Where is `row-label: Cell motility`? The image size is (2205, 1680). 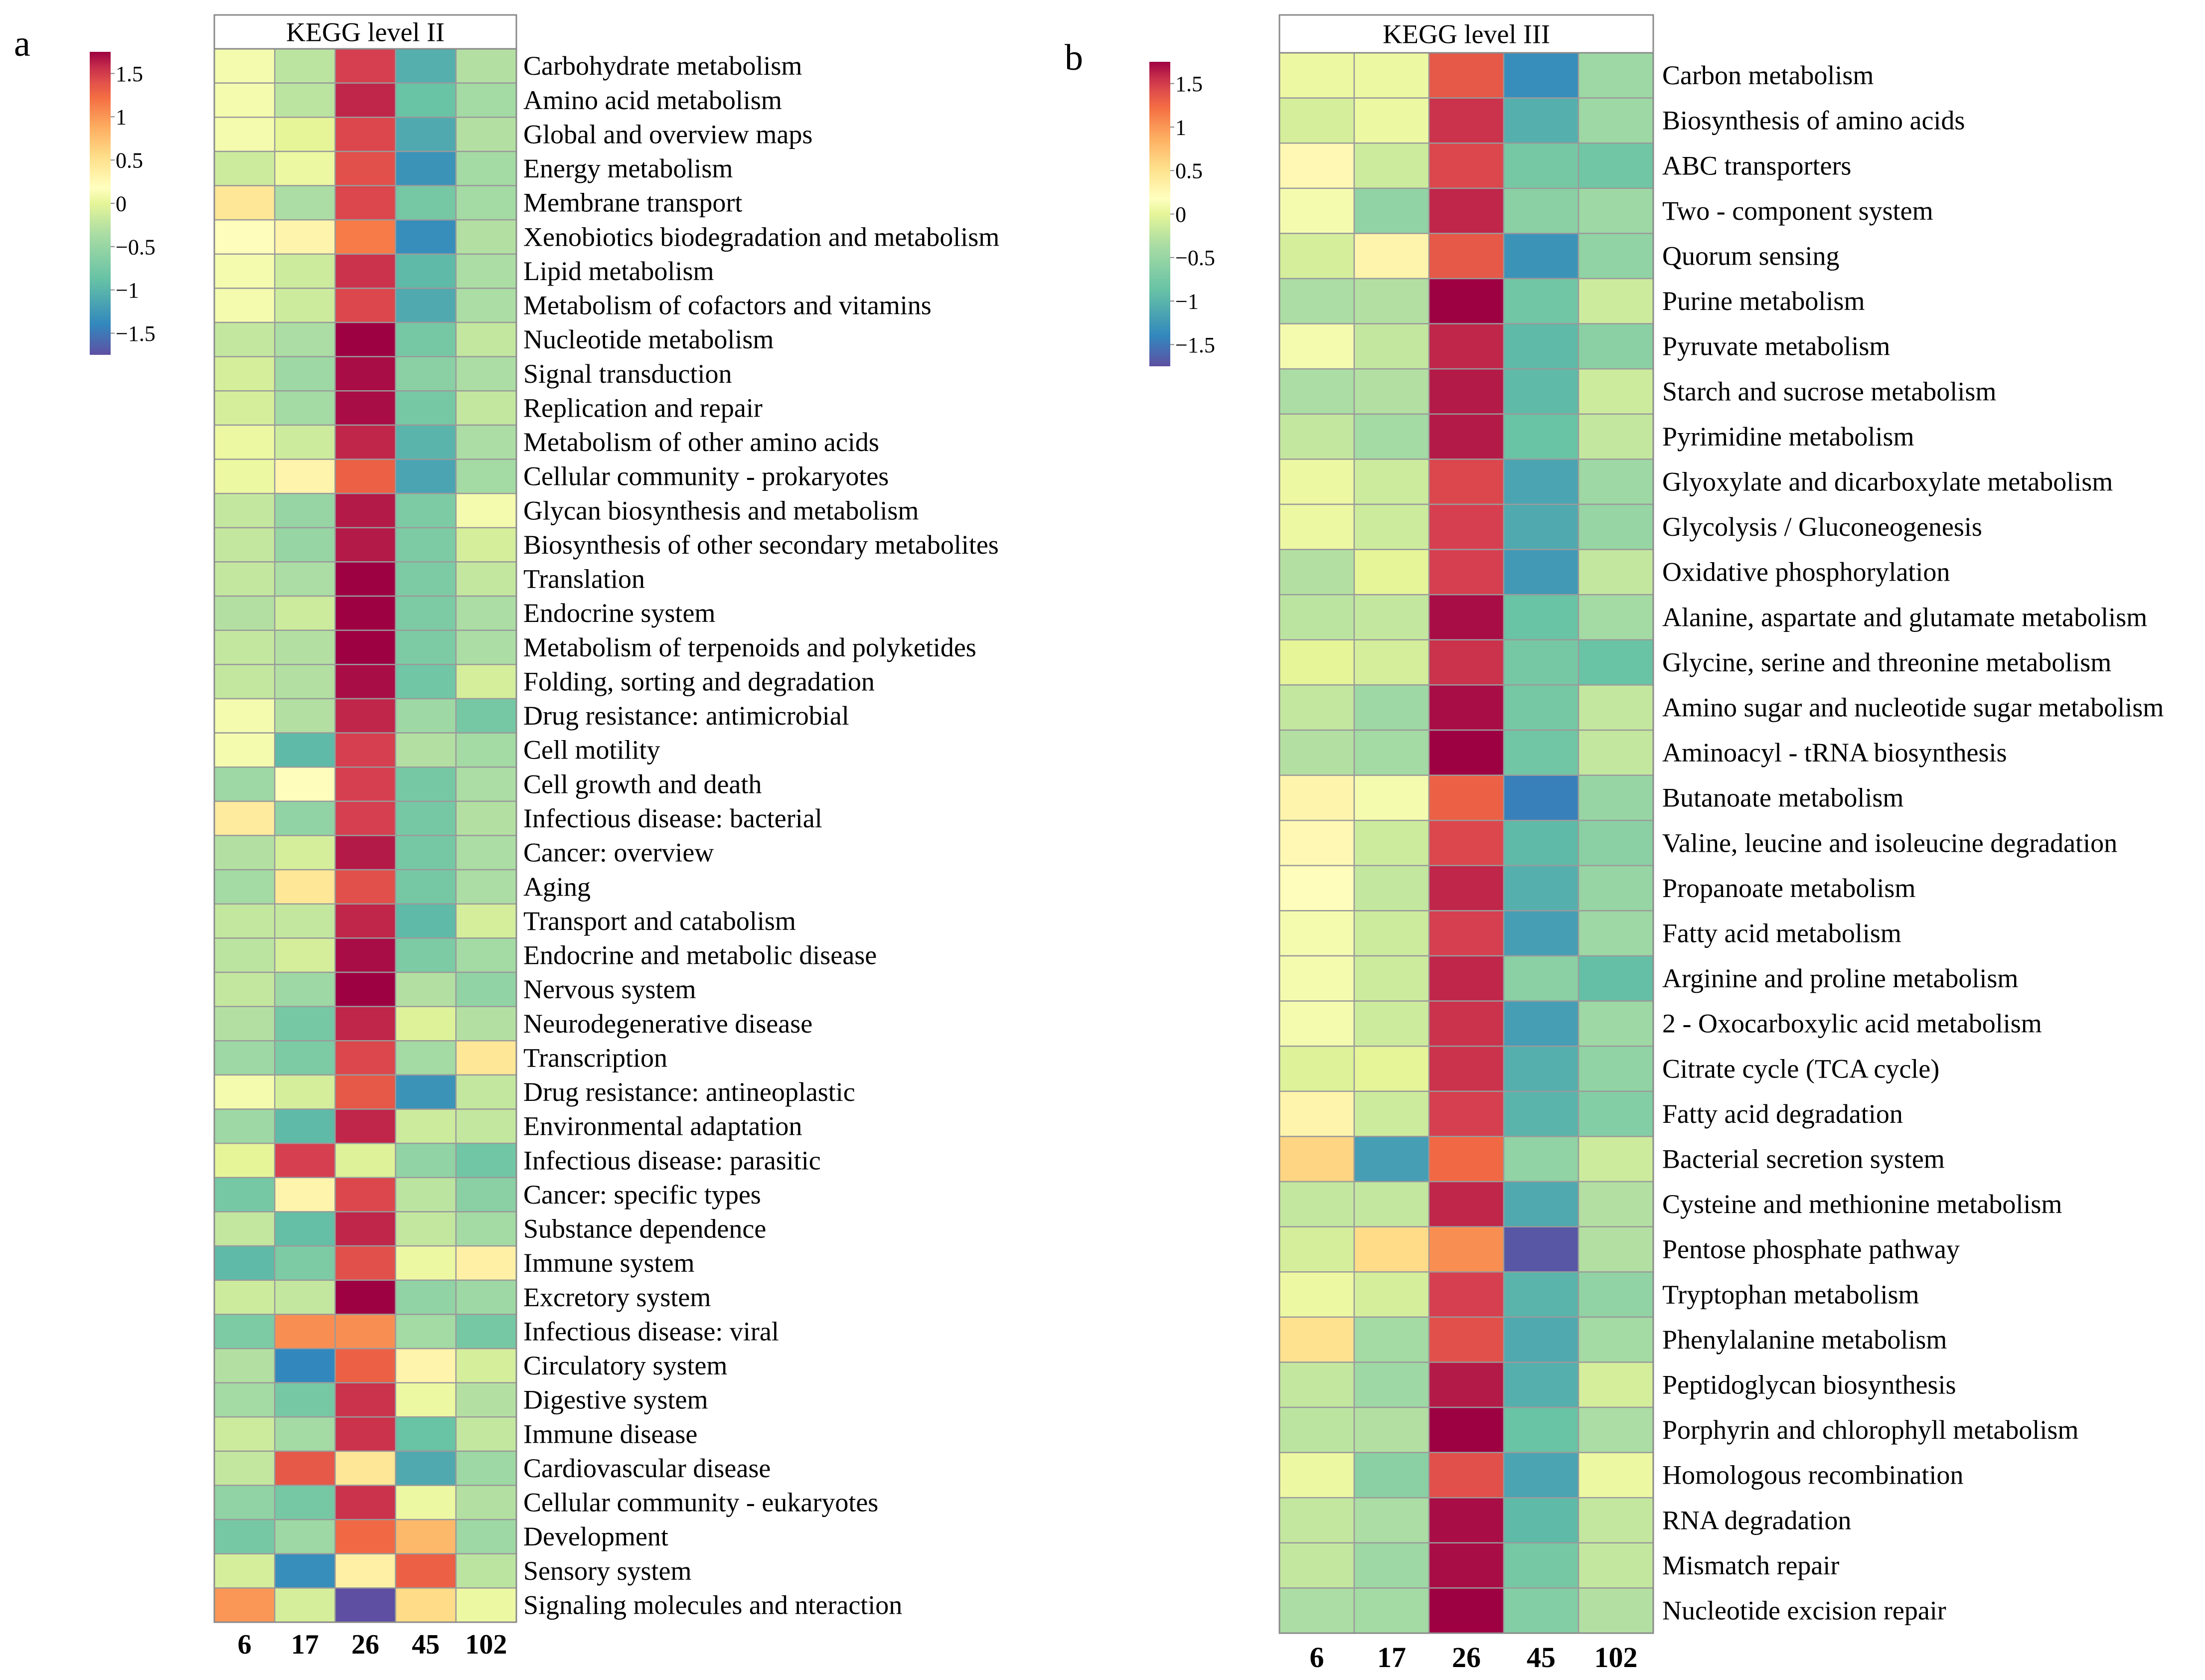 row-label: Cell motility is located at coordinates (591, 750).